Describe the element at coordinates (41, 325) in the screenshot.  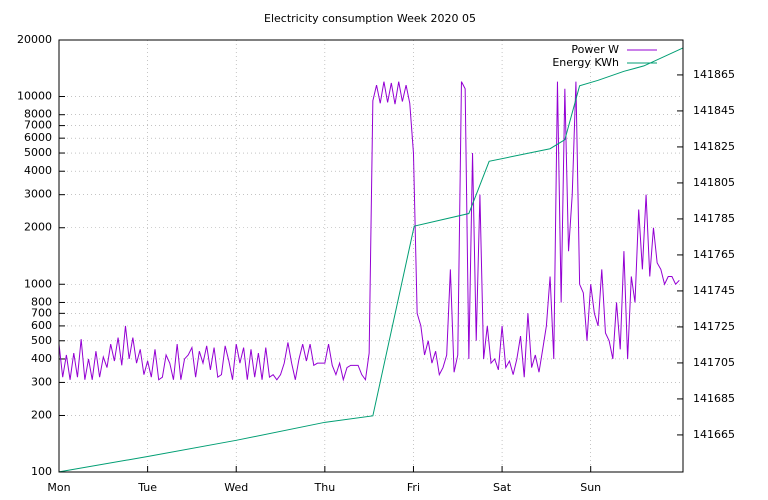
I see `y-tick-label: 600` at that location.